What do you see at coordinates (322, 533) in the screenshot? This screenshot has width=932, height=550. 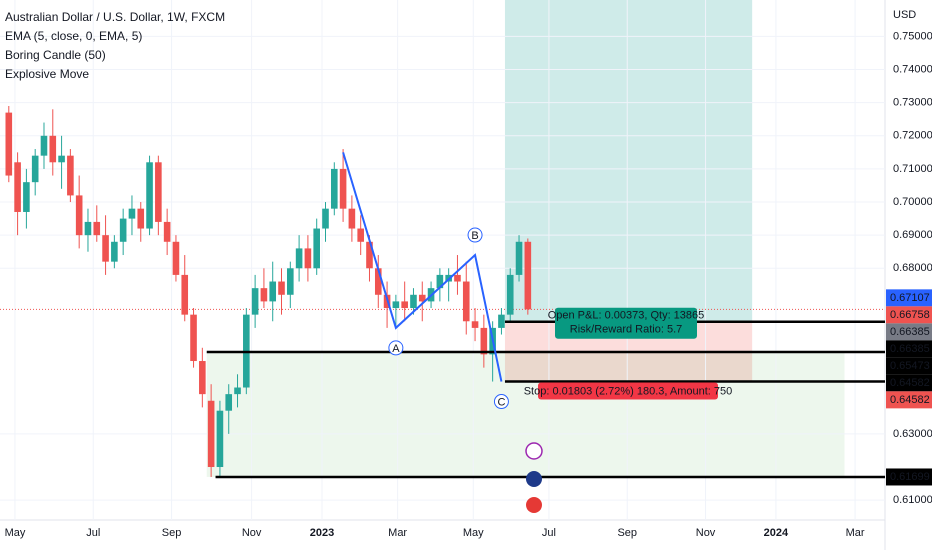 I see `x-tick-label: 2023` at bounding box center [322, 533].